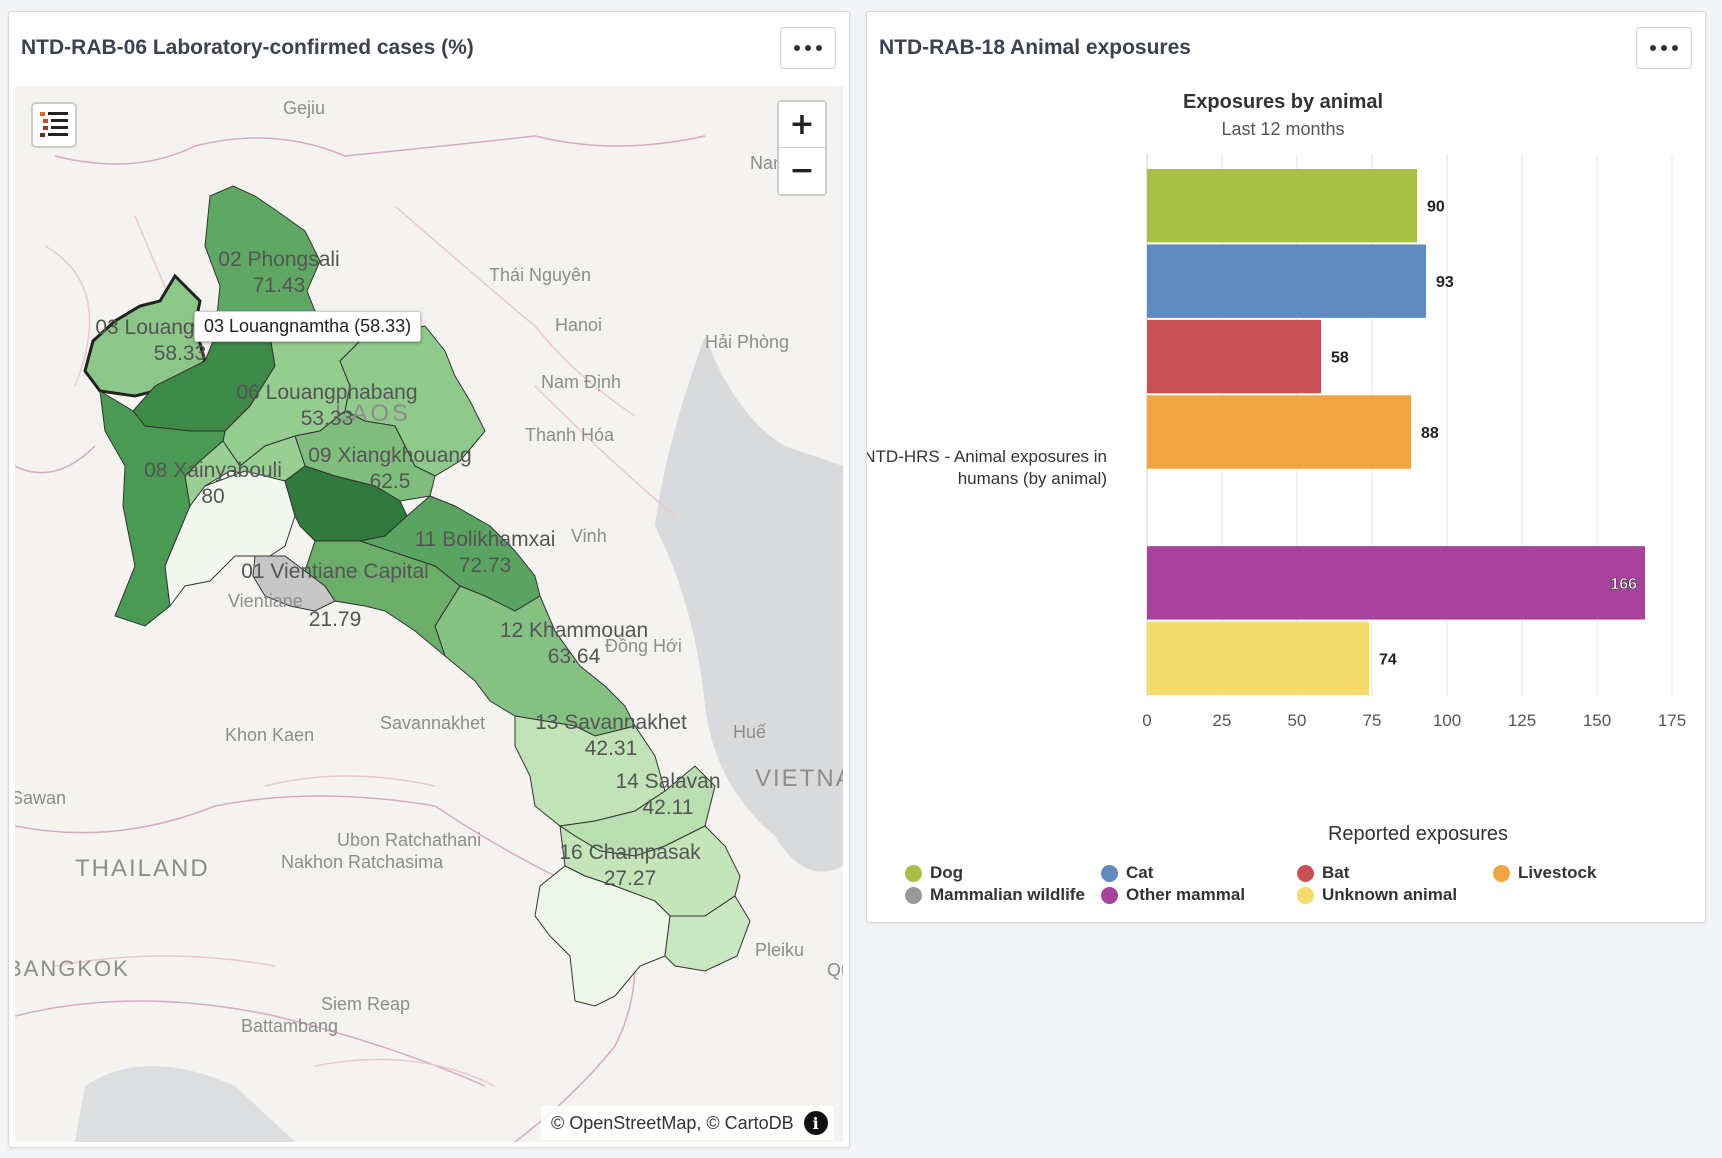 The height and width of the screenshot is (1158, 1722). Describe the element at coordinates (815, 1123) in the screenshot. I see `info-icon: i` at that location.